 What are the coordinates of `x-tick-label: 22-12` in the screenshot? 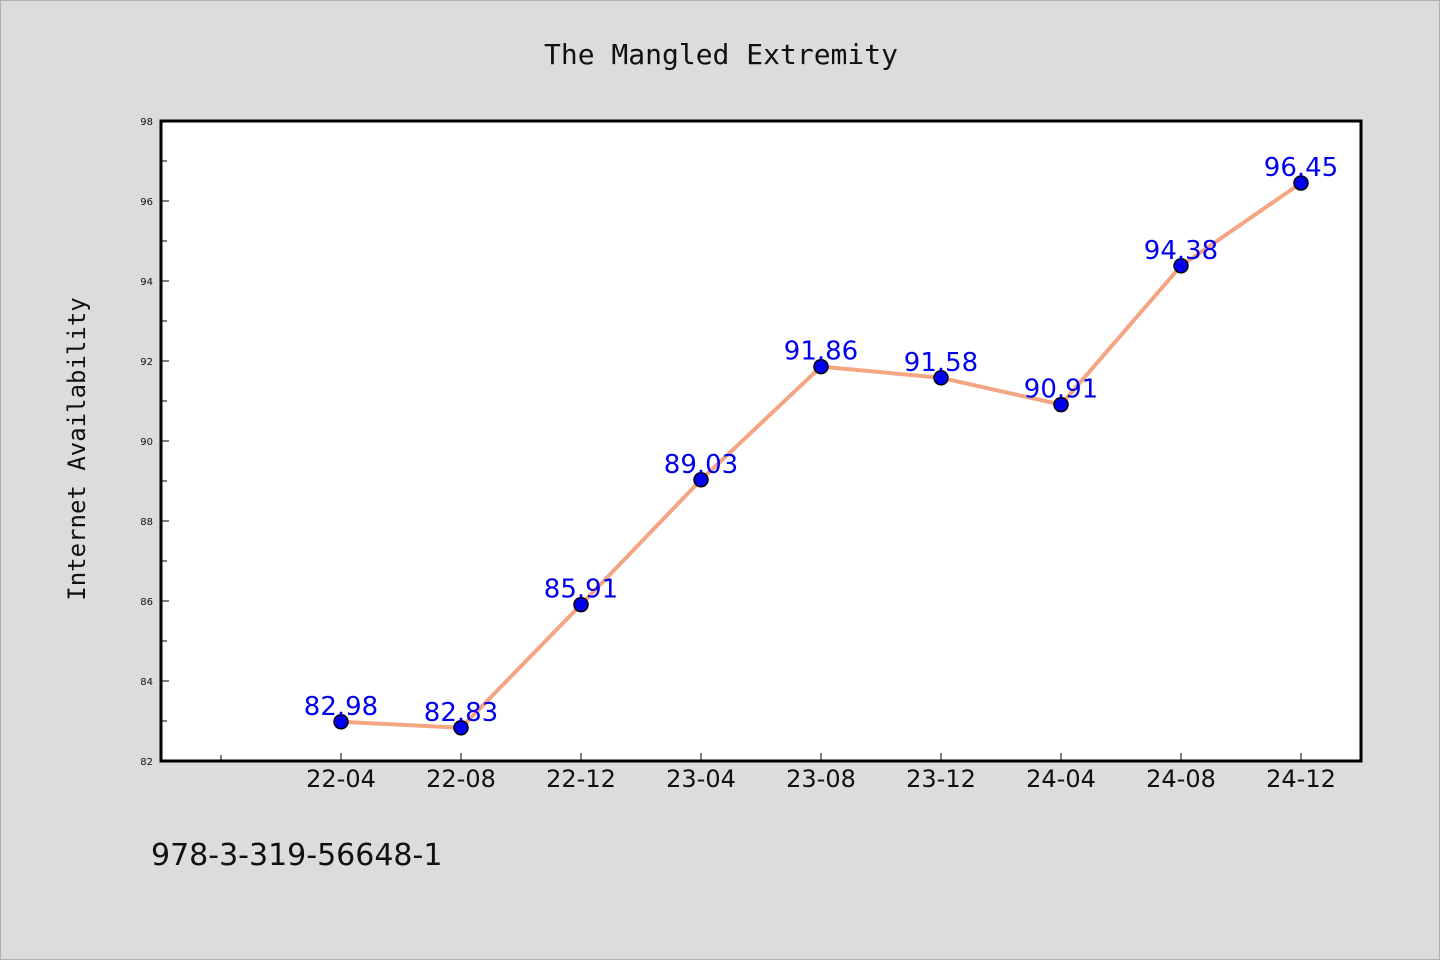 It's located at (581, 779).